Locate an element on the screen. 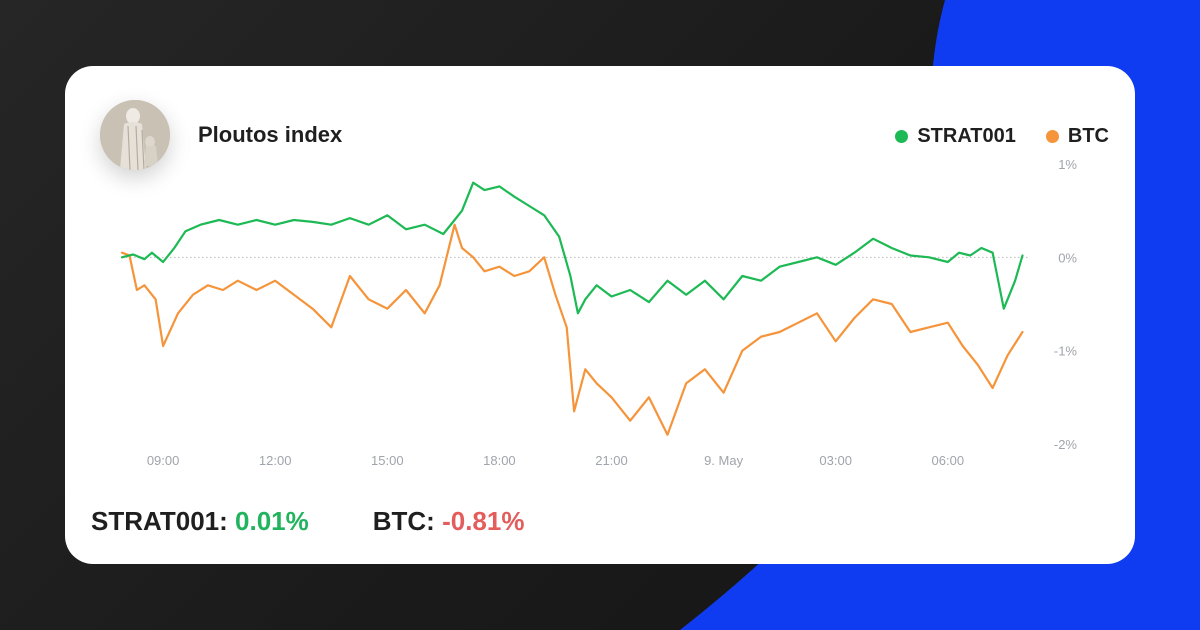 The width and height of the screenshot is (1200, 630). statue-avatar is located at coordinates (135, 135).